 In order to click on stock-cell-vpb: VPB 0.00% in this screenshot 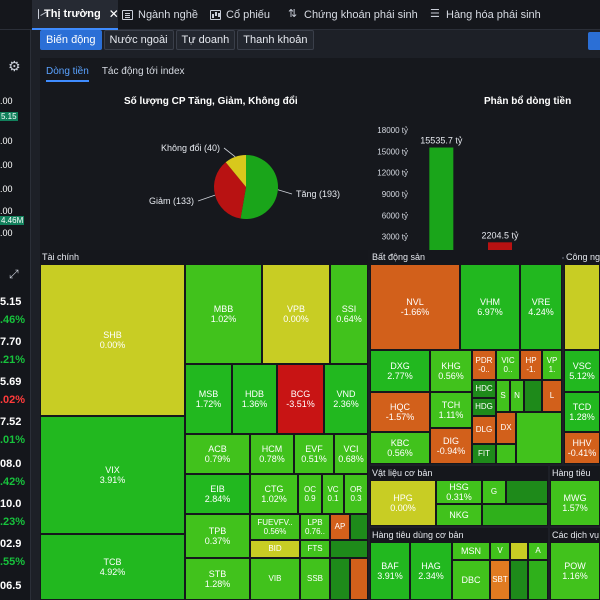, I will do `click(296, 314)`.